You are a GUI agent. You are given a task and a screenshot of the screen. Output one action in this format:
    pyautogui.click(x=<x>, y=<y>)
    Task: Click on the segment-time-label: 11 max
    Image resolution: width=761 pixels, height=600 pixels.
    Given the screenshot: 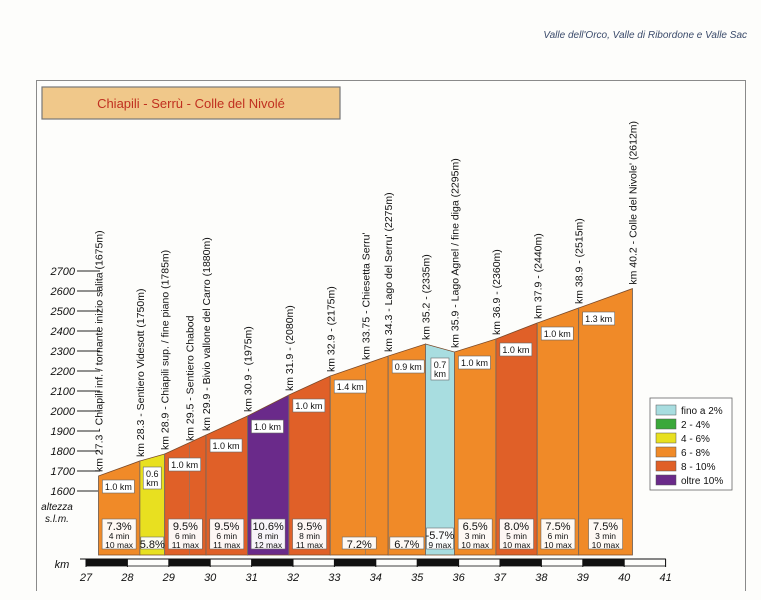 What is the action you would take?
    pyautogui.click(x=186, y=545)
    